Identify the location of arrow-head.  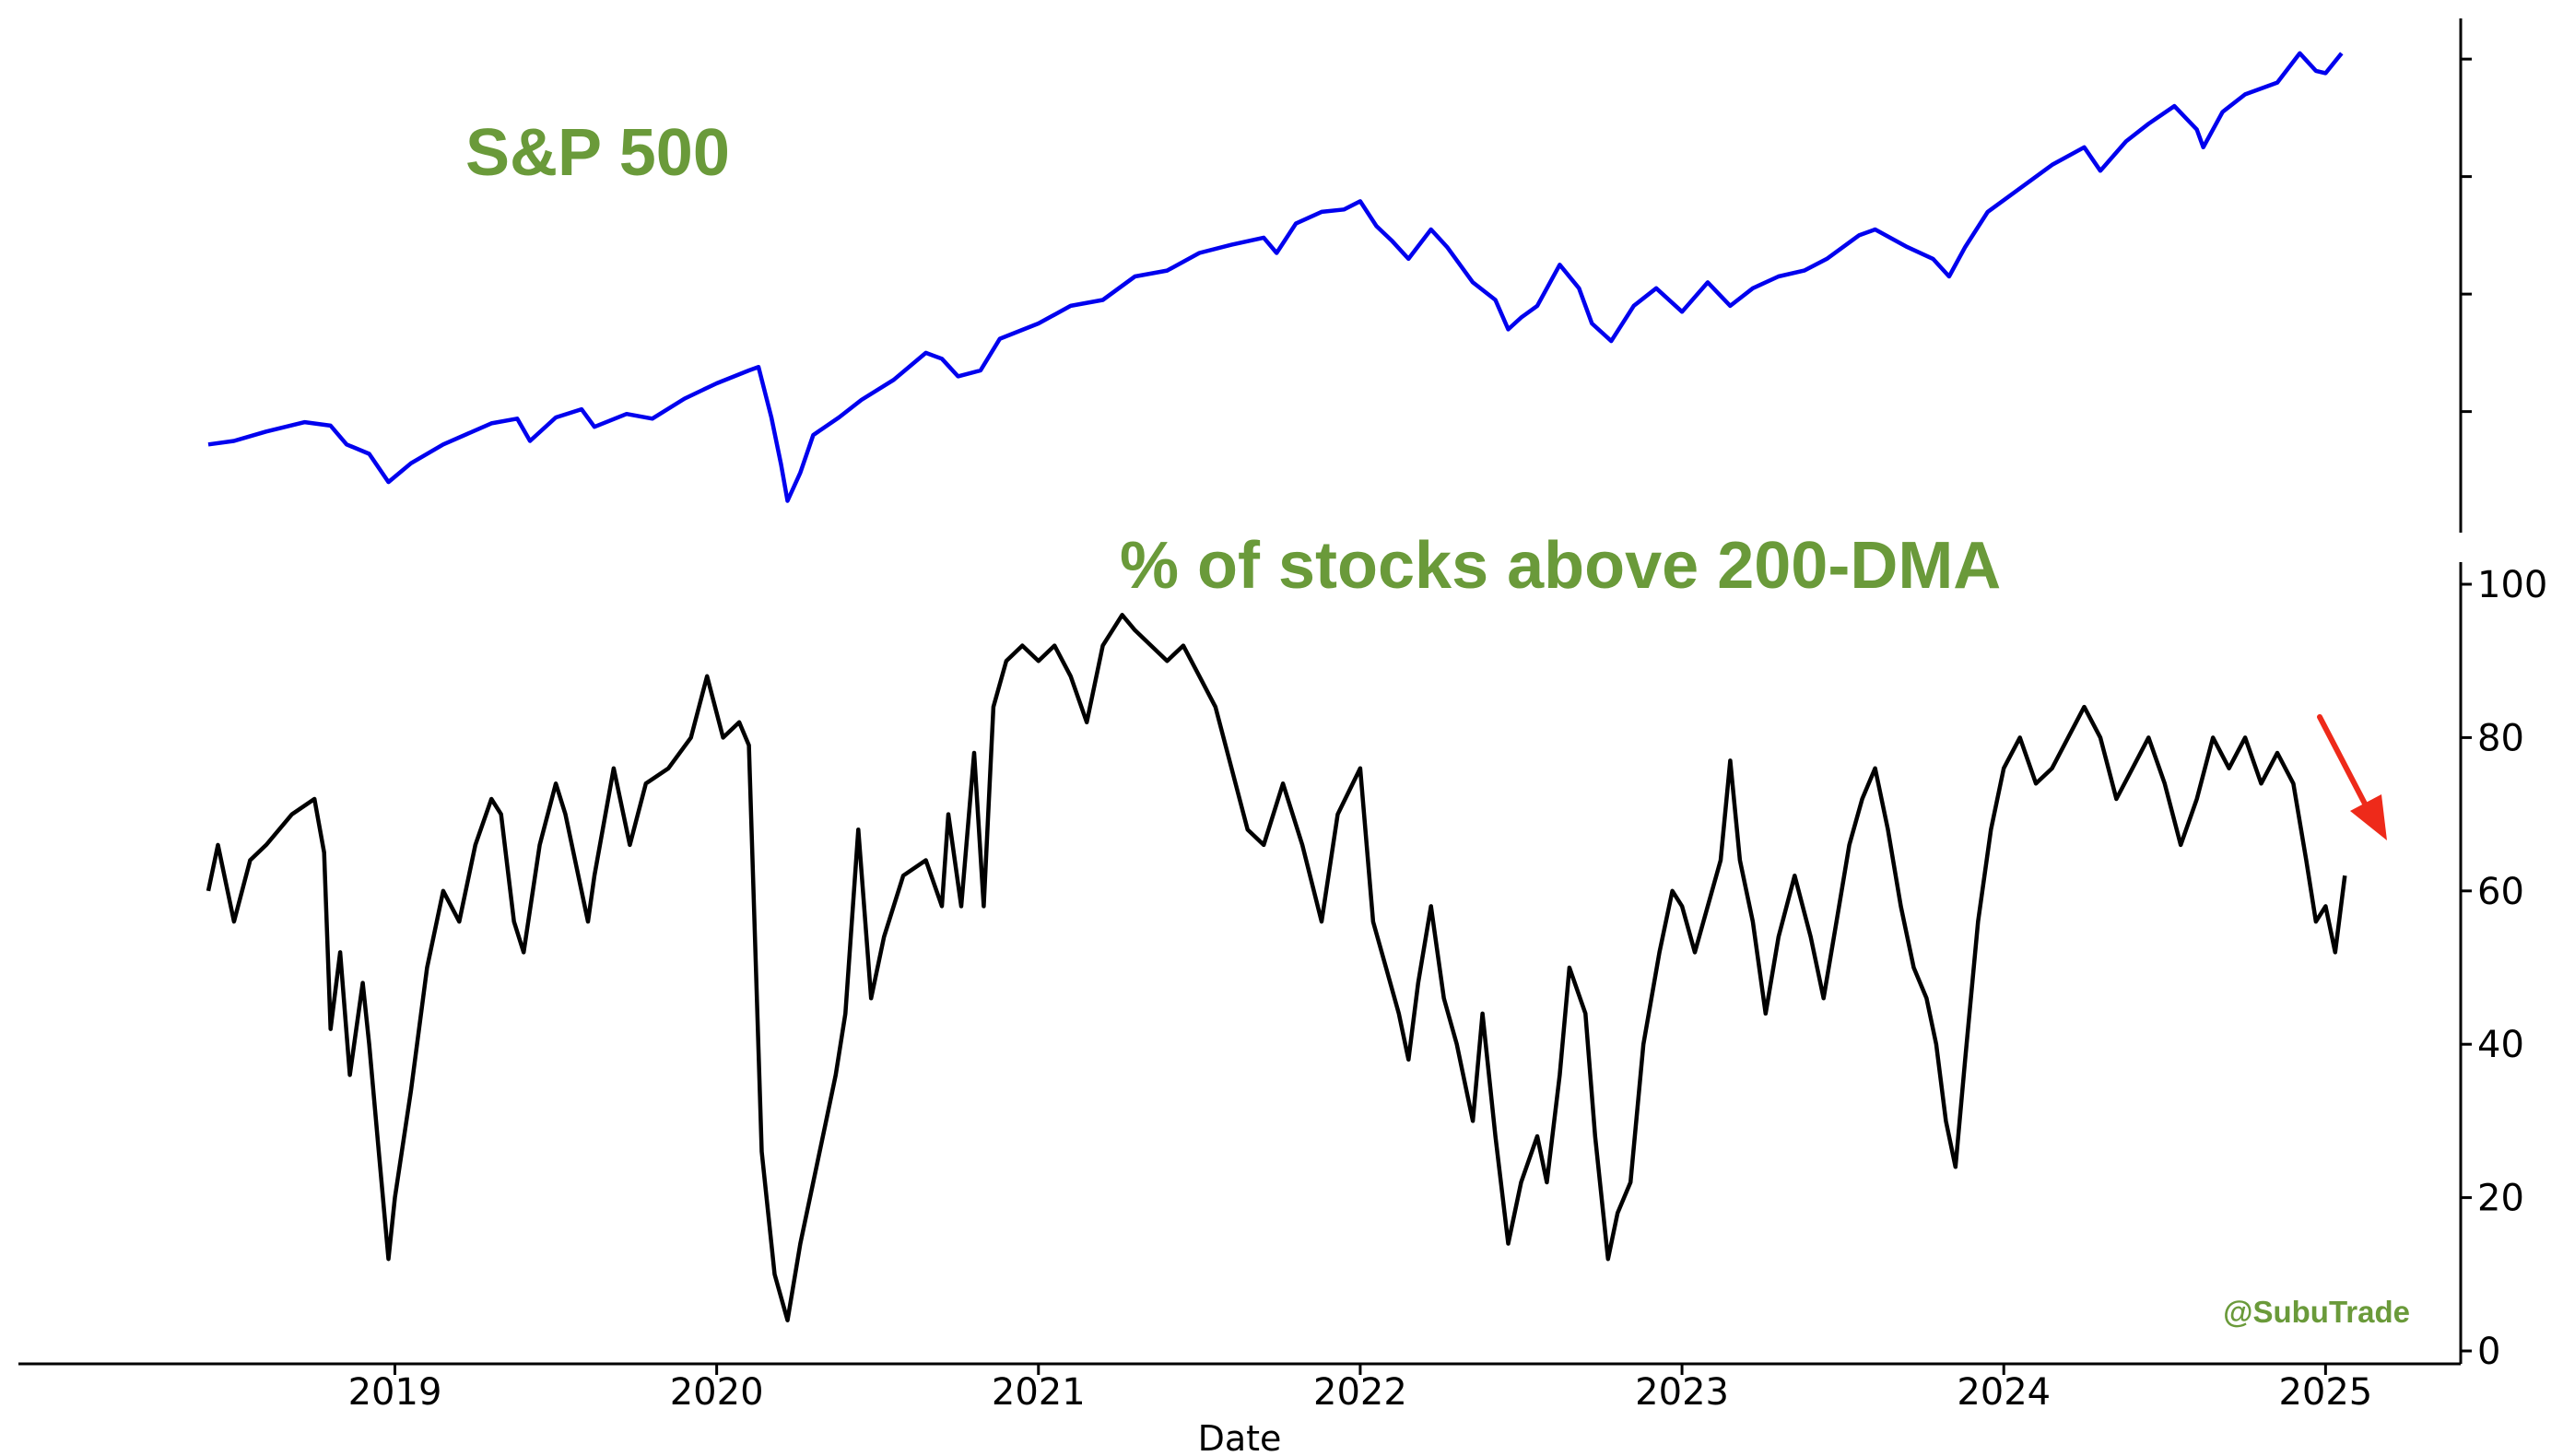
(2369, 817).